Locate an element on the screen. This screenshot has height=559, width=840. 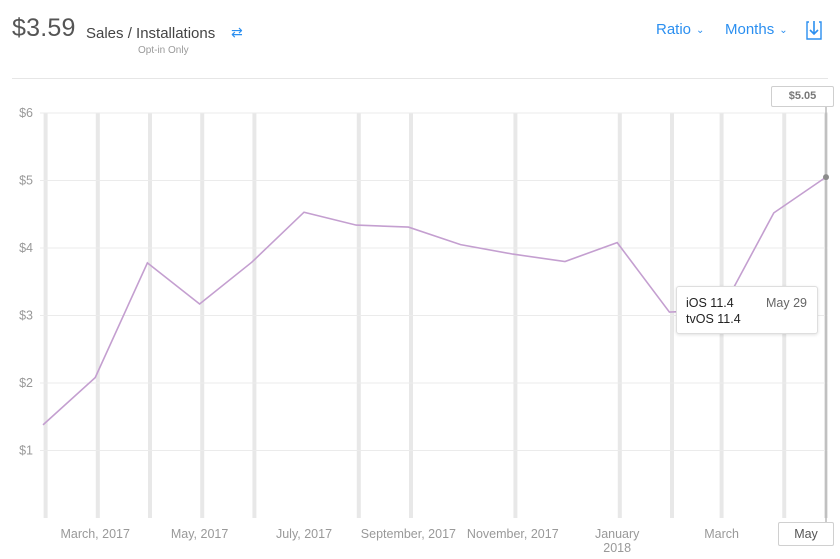
y-tick-label: $2 is located at coordinates (26, 383).